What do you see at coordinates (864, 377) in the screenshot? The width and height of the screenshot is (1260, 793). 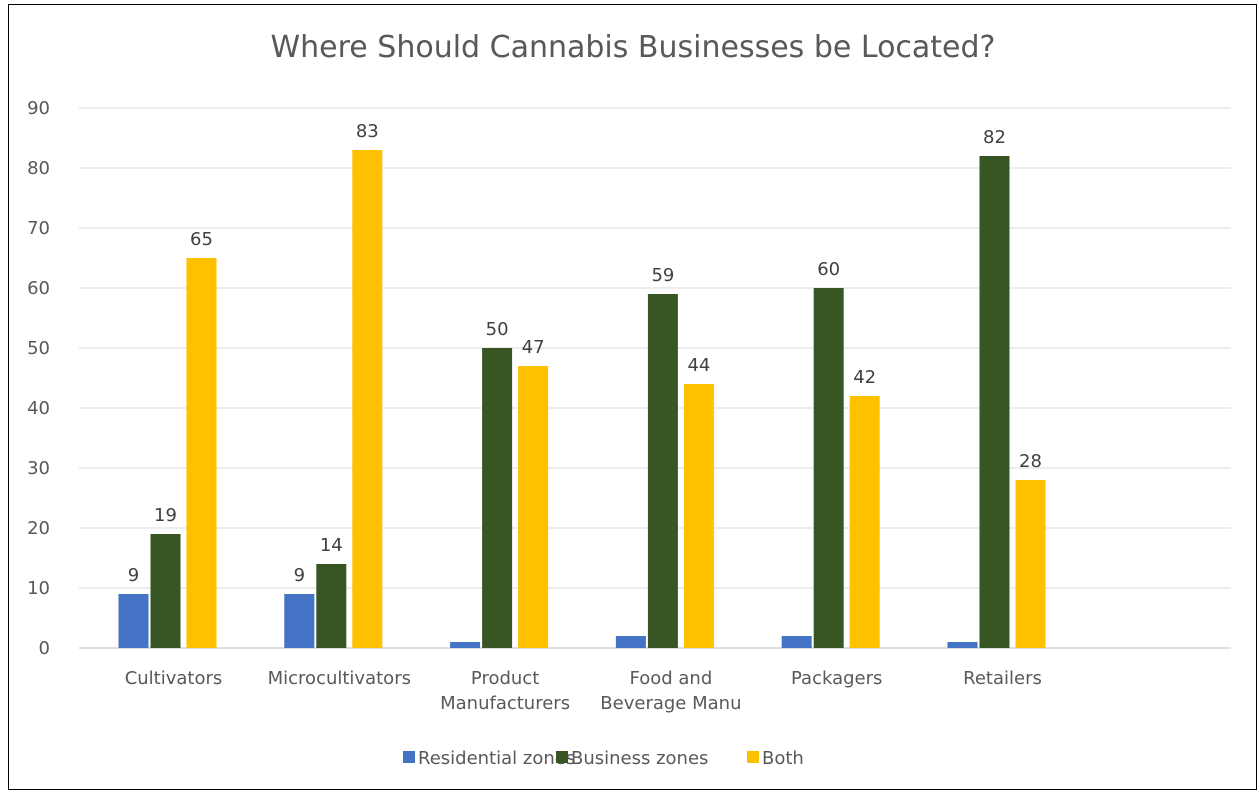 I see `data-label: 42` at bounding box center [864, 377].